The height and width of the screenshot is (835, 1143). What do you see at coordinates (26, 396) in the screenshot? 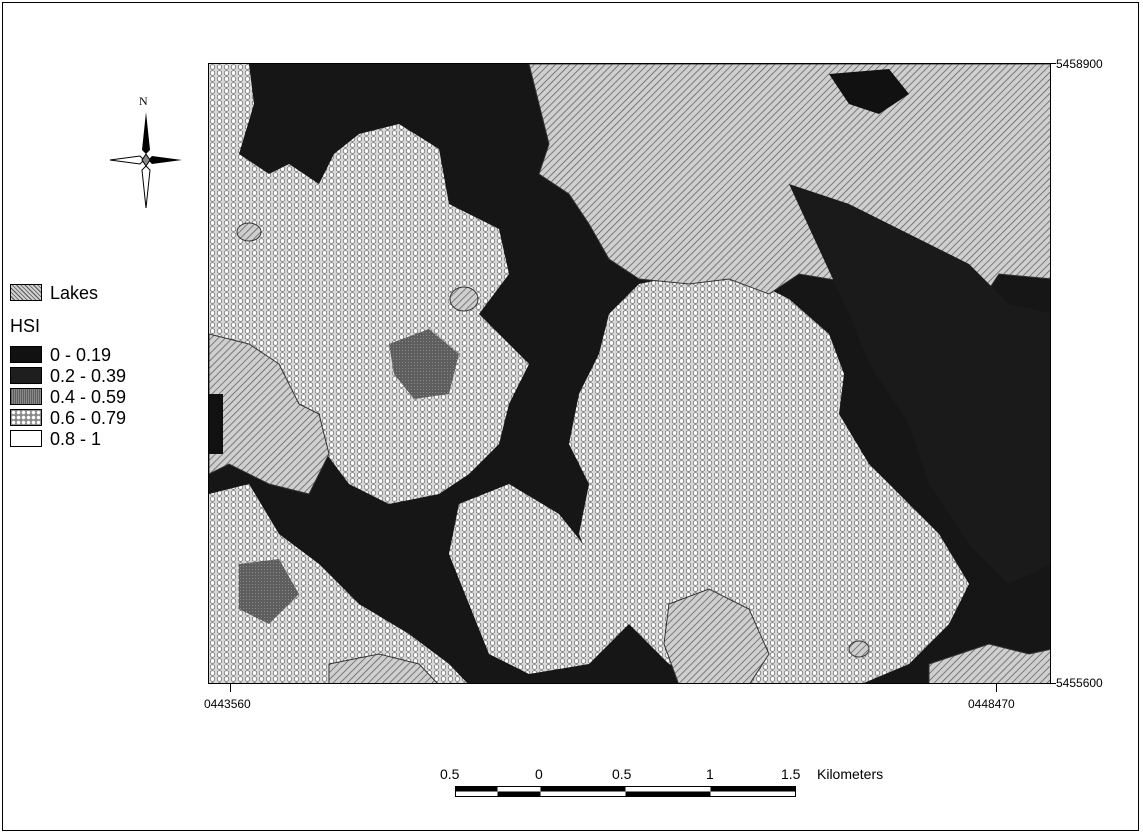
I see `class-2-swatch` at bounding box center [26, 396].